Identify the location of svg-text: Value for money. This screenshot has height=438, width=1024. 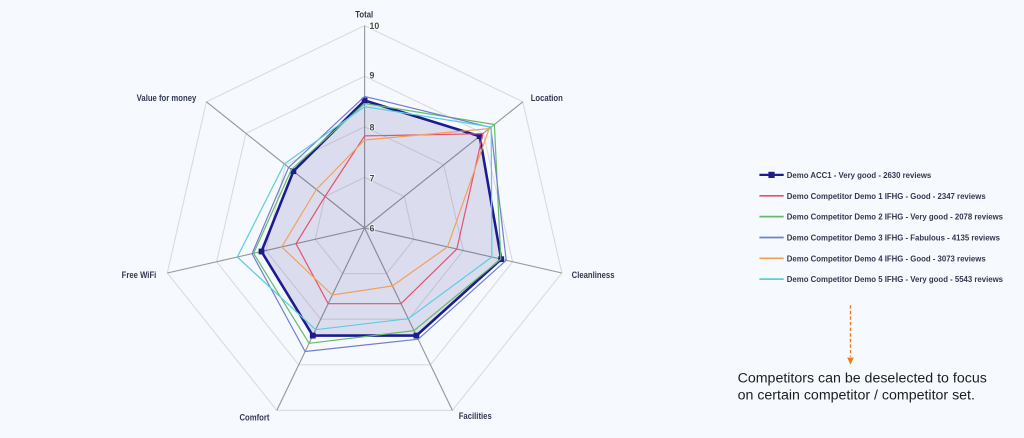
(167, 97).